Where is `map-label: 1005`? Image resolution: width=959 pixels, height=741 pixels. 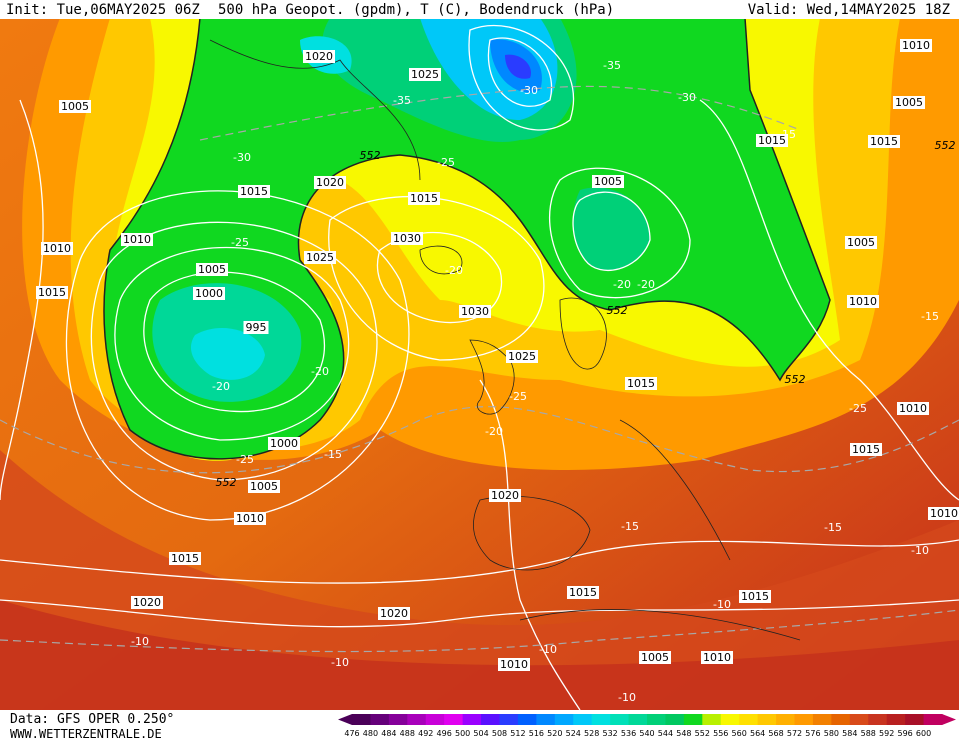
map-label: 1005 is located at coordinates (264, 486).